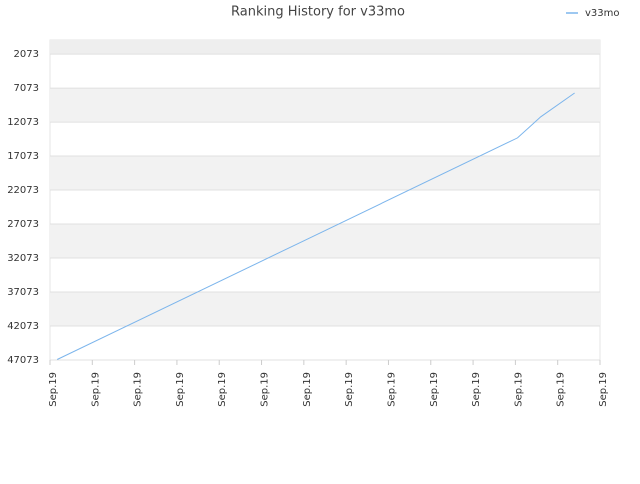  Describe the element at coordinates (602, 13) in the screenshot. I see `legend-label: v33mo` at that location.